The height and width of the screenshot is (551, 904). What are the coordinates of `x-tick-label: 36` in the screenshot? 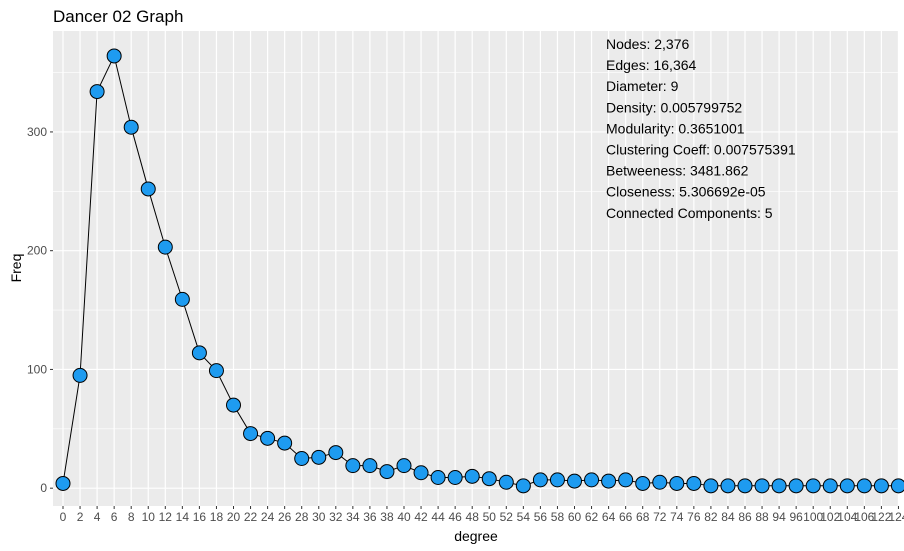 It's located at (370, 517).